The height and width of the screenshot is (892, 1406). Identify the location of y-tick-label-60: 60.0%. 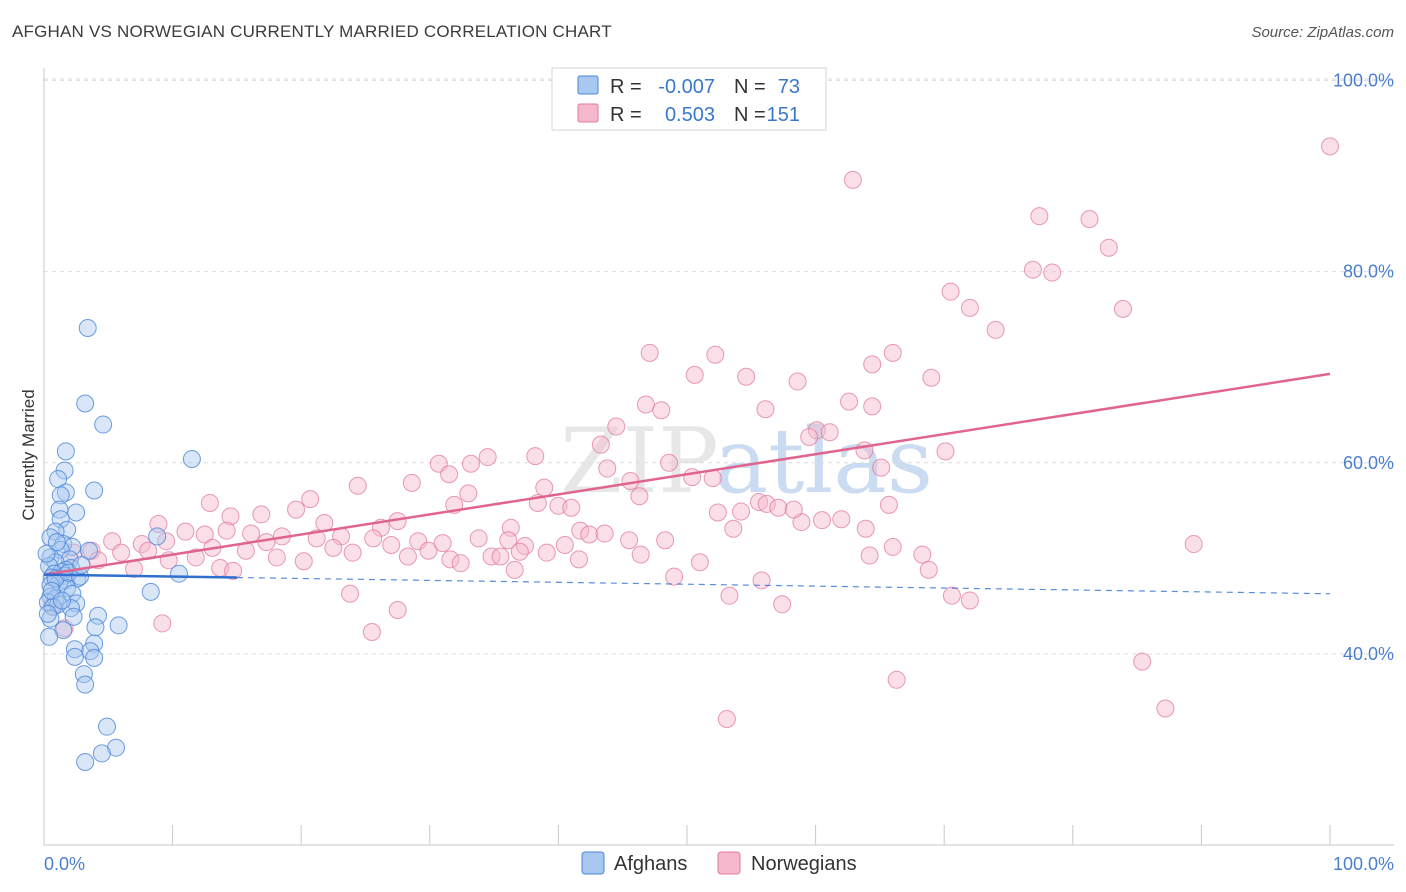
(1368, 463).